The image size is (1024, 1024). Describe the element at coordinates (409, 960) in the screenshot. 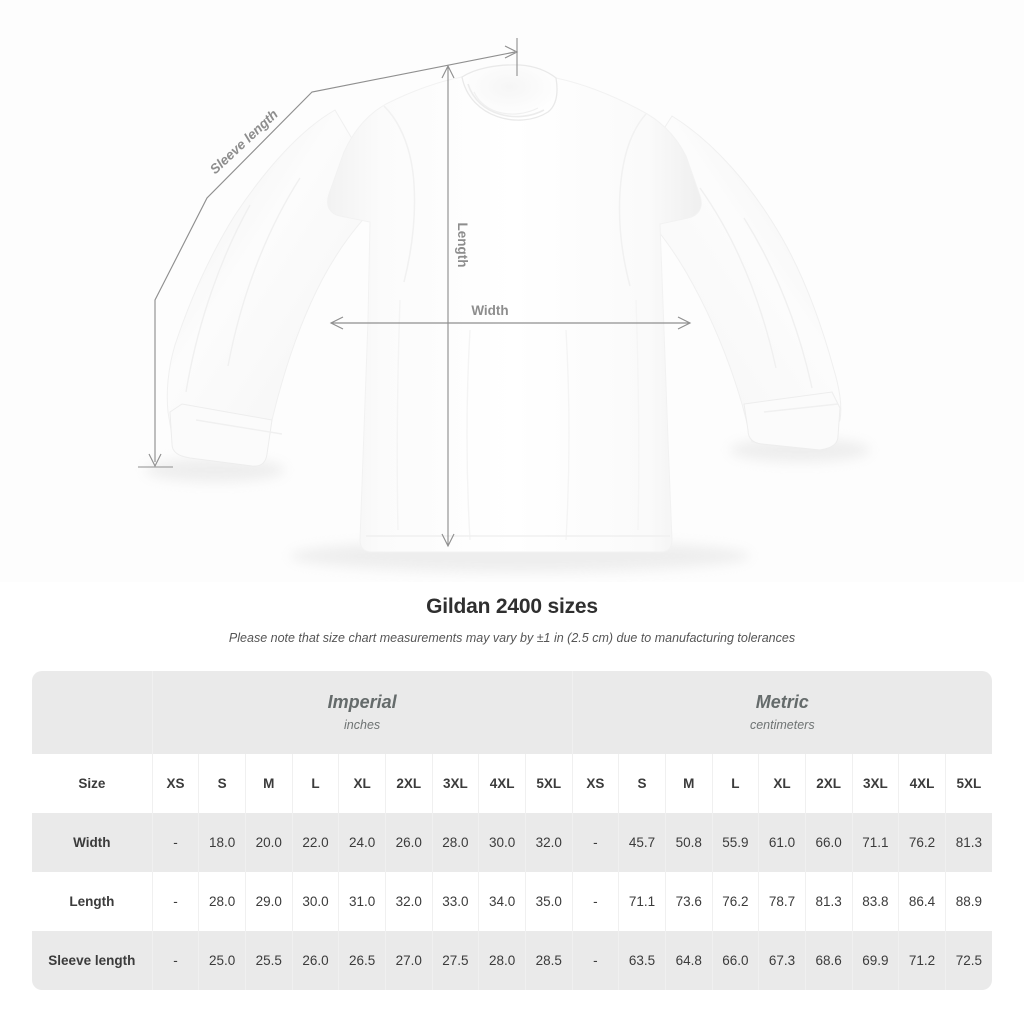

I see `measurement-cell: 27.0` at that location.